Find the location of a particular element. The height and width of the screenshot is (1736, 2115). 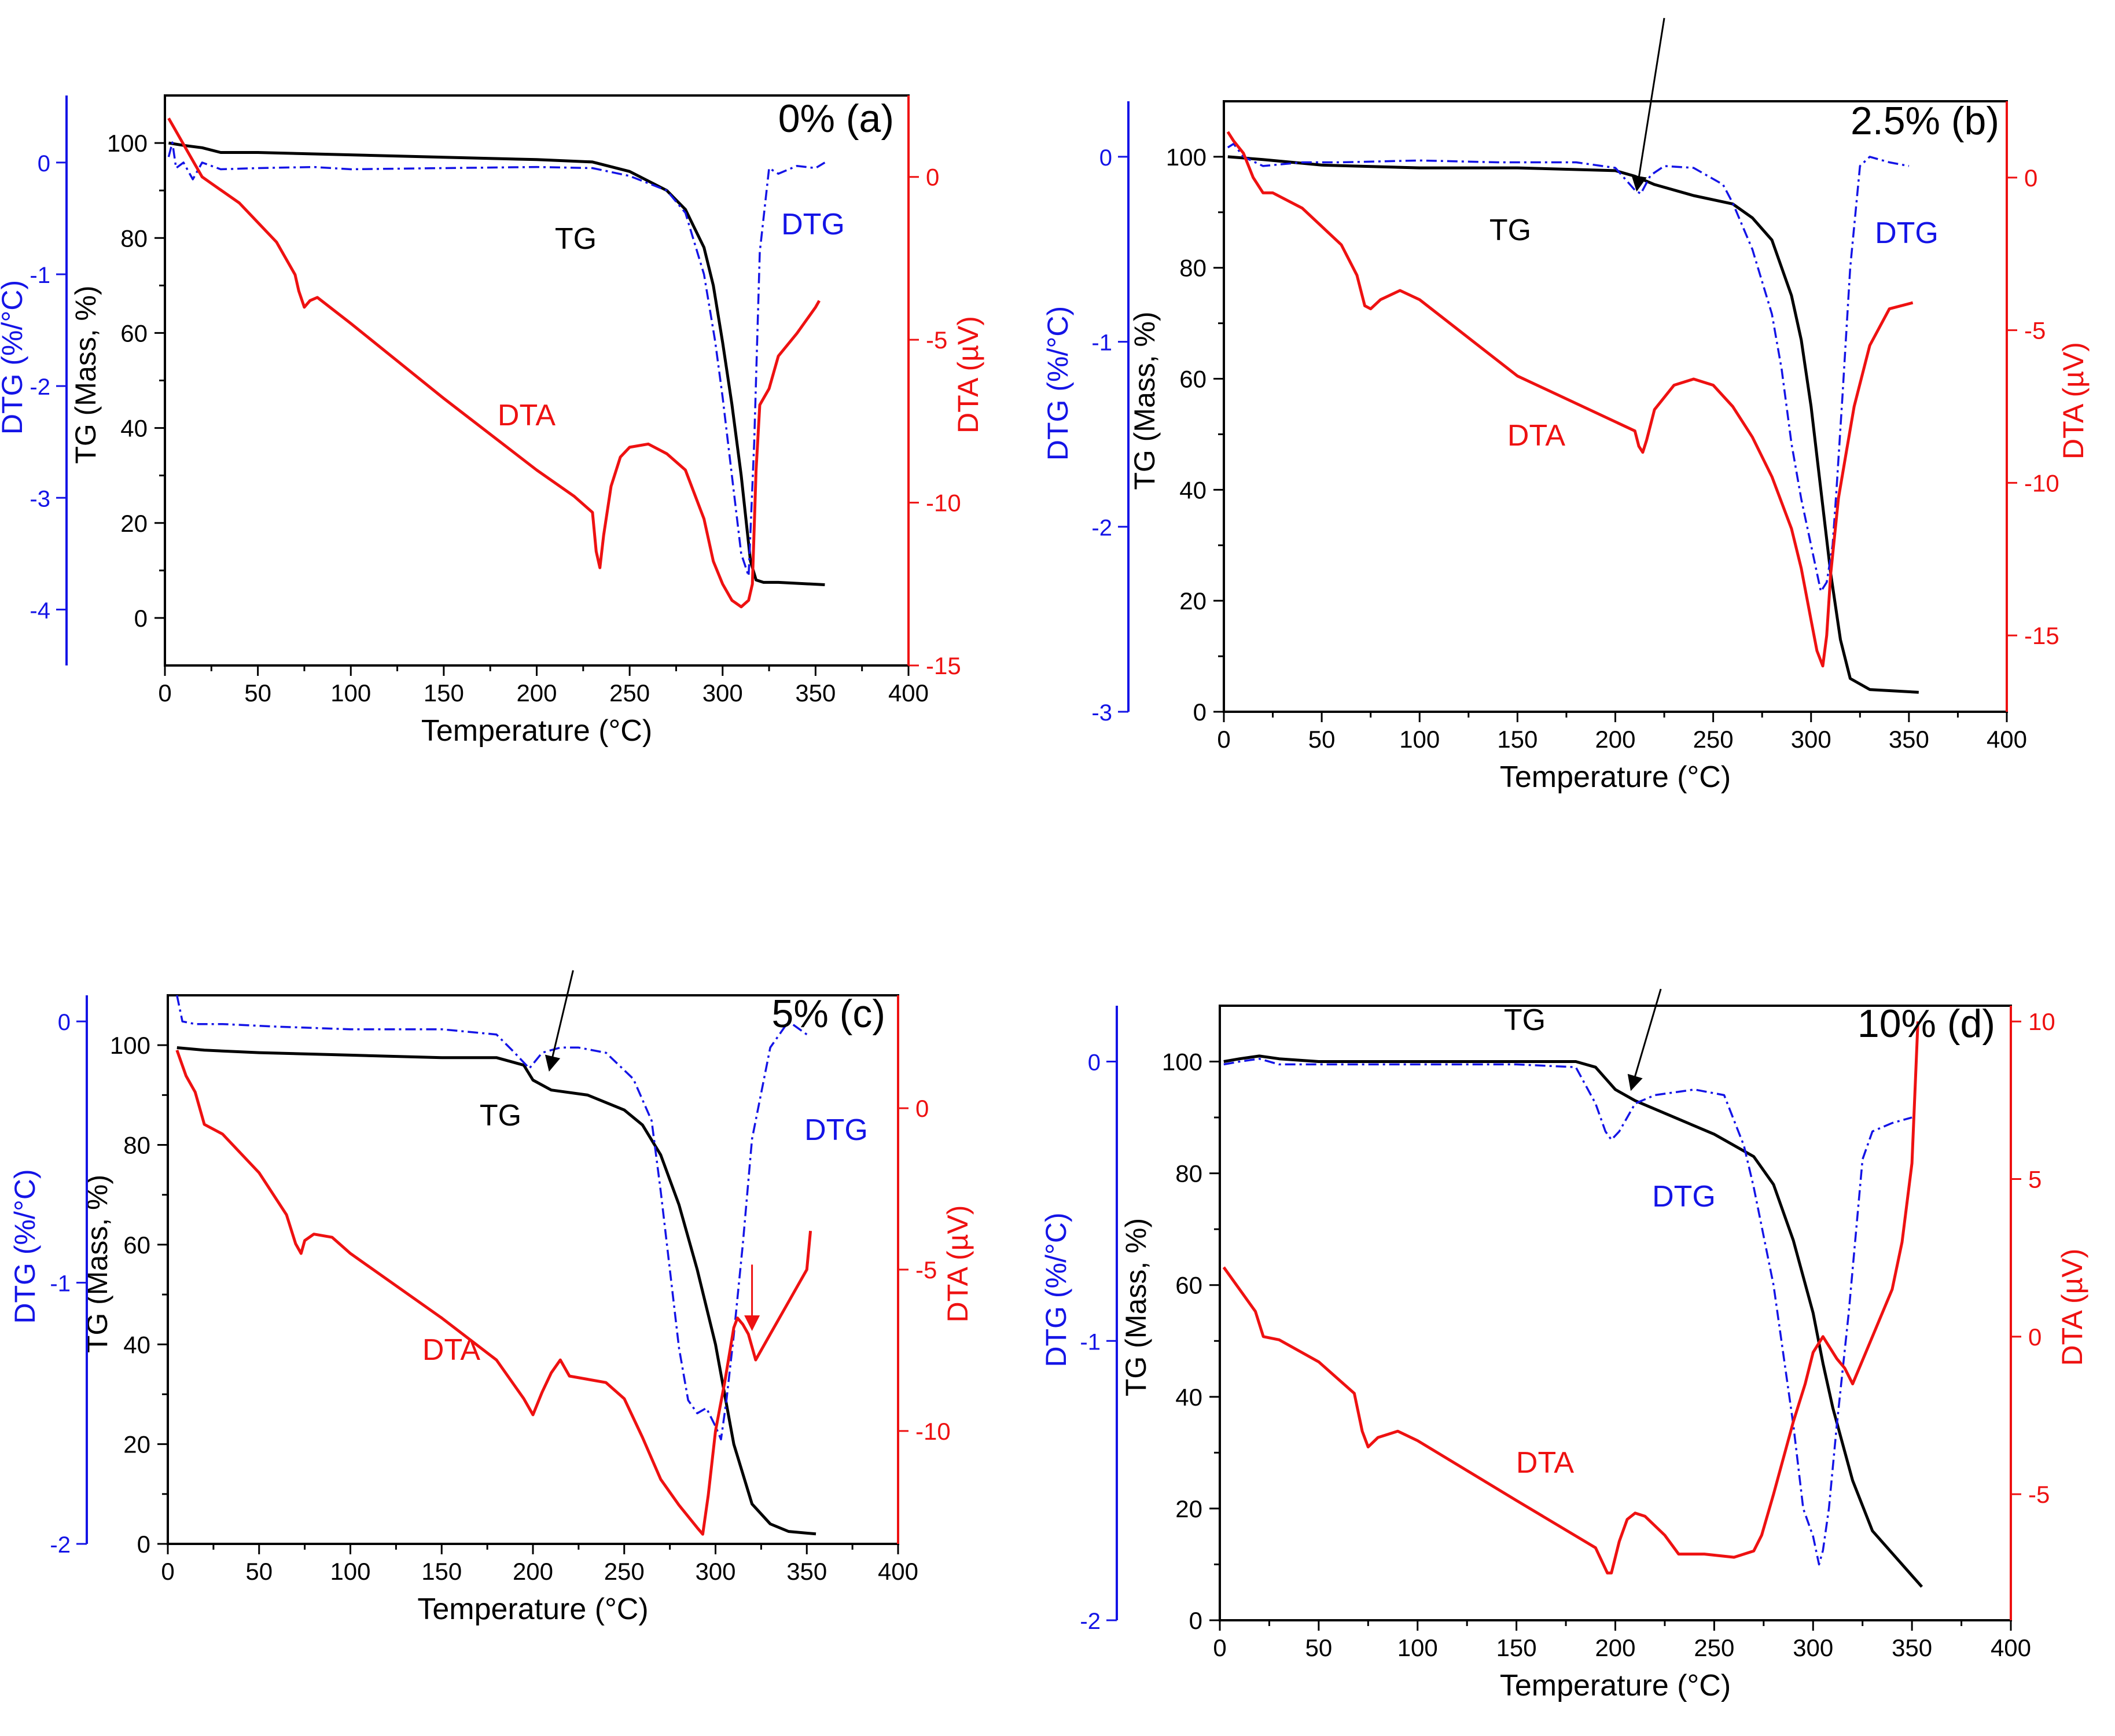

panel-label: 10% (d) is located at coordinates (1926, 1024).